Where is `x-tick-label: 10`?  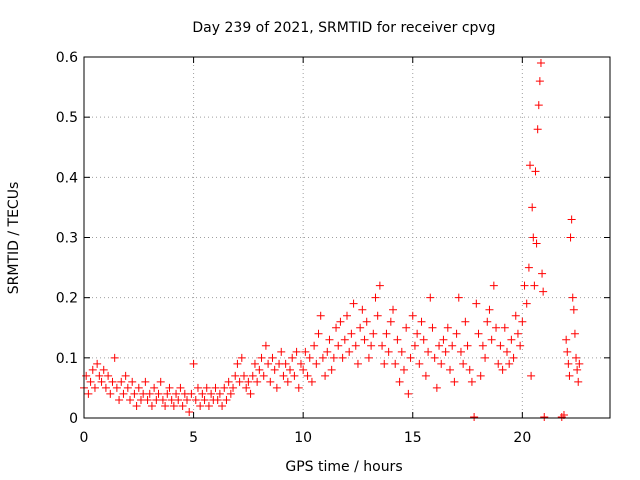
x-tick-label: 10 is located at coordinates (303, 438).